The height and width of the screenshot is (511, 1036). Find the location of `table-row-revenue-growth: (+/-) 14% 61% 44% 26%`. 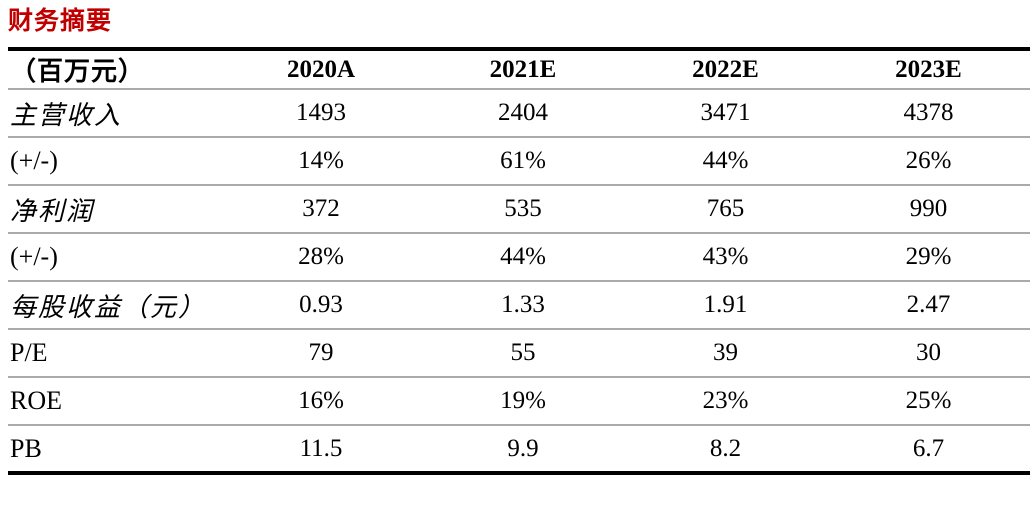

table-row-revenue-growth: (+/-) 14% 61% 44% 26% is located at coordinates (519, 161).